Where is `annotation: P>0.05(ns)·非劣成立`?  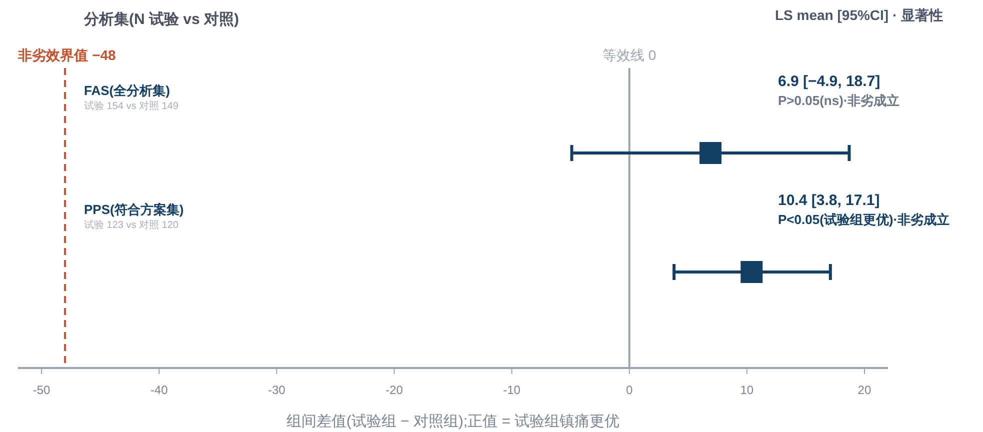 annotation: P>0.05(ns)·非劣成立 is located at coordinates (839, 100).